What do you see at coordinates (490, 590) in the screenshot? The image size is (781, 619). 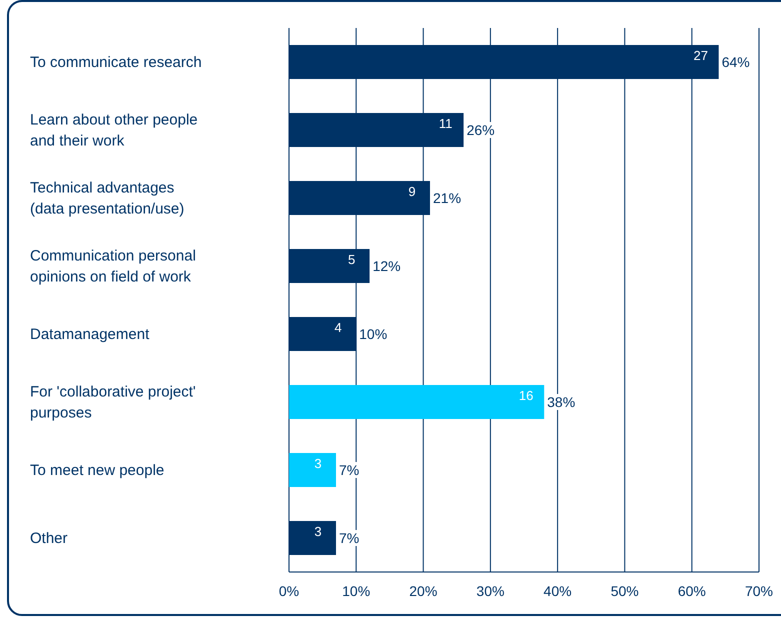 I see `x-tick-label: 30%` at bounding box center [490, 590].